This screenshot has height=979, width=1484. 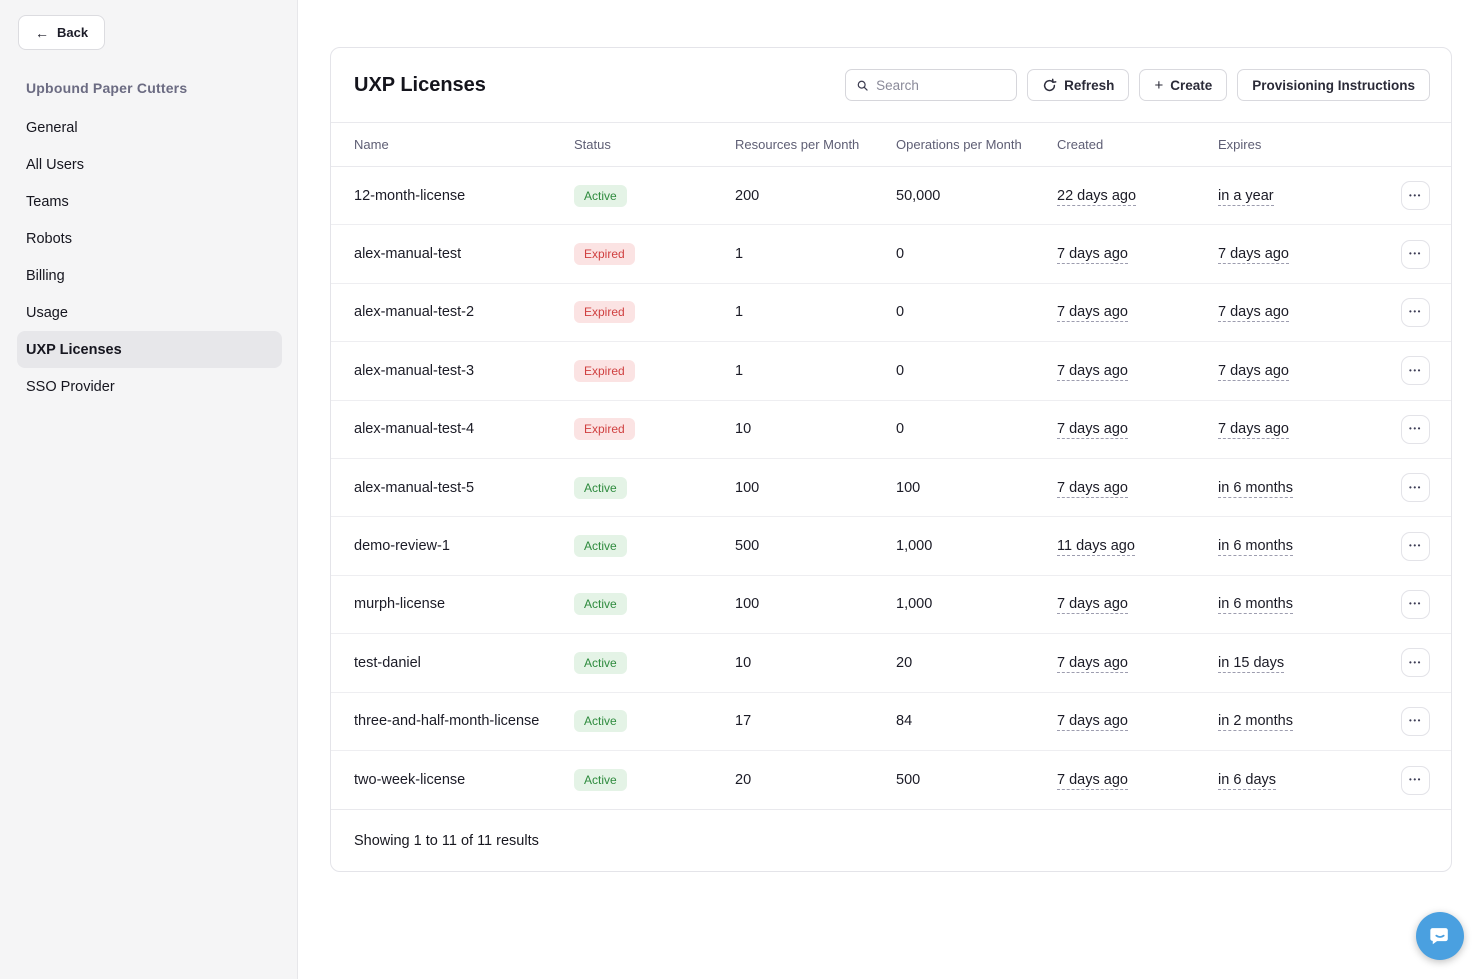 I want to click on search-icon, so click(x=862, y=85).